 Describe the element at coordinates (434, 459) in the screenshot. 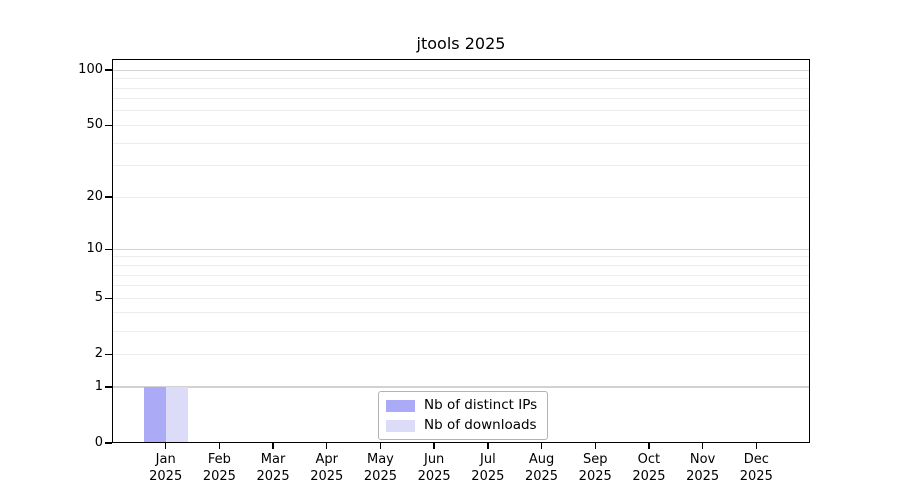

I see `x-tick-month: Jun` at that location.